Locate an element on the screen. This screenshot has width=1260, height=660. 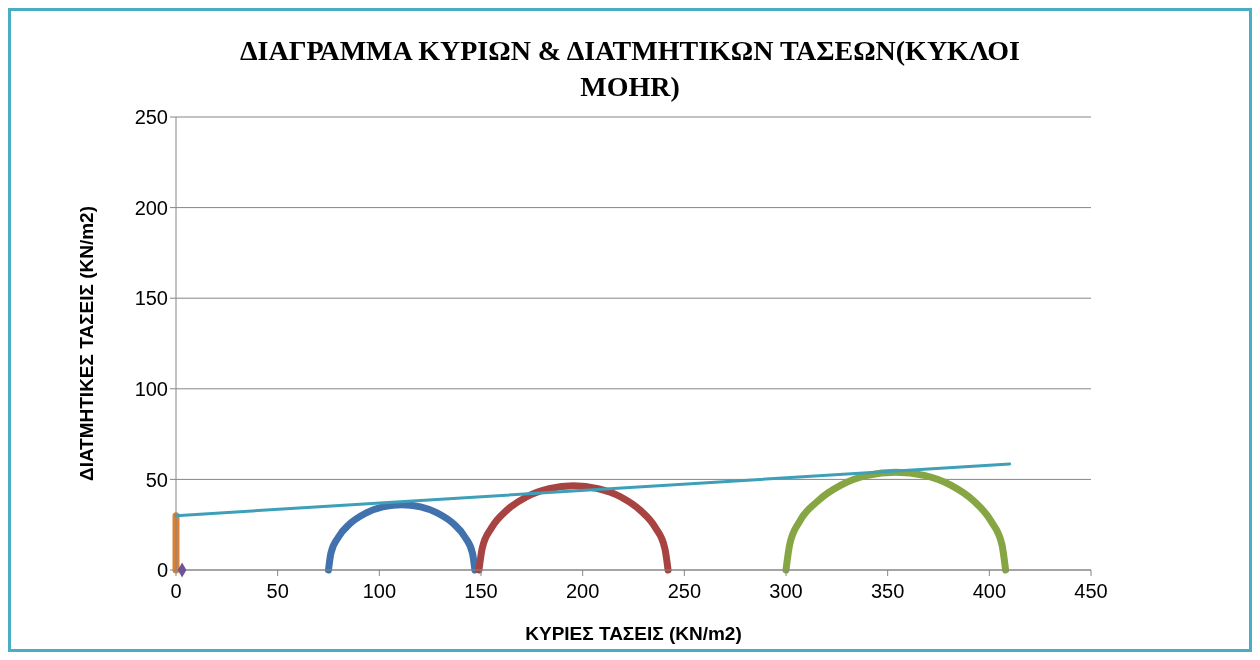
y-tick-label: 150 is located at coordinates (151, 298).